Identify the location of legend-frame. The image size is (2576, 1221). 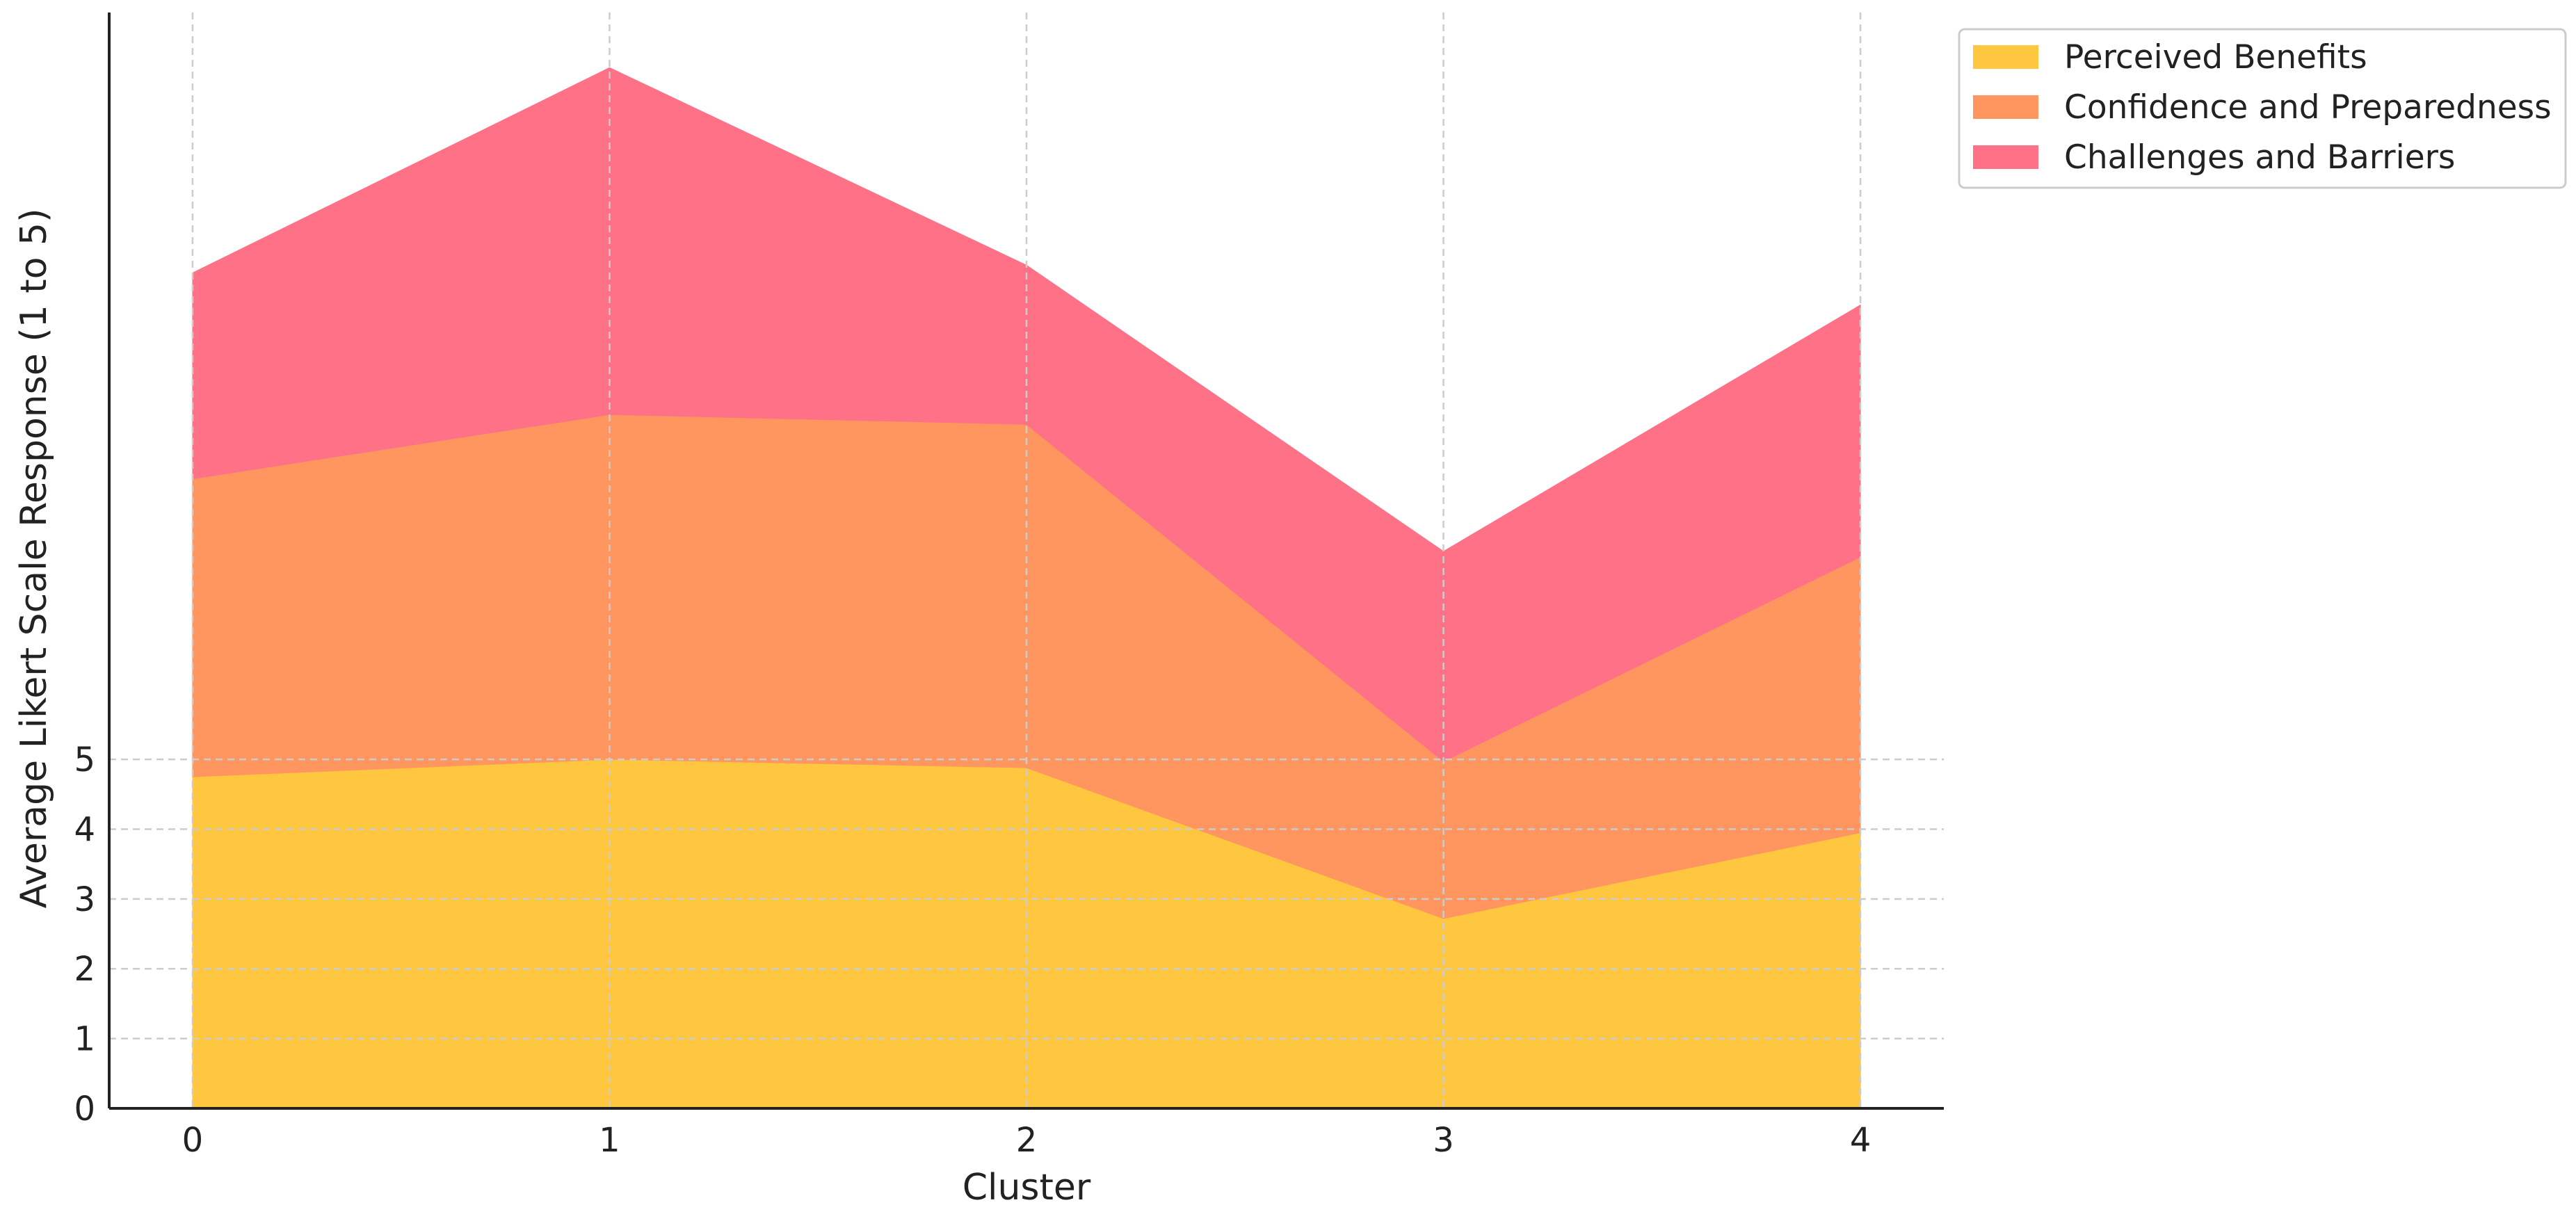
(2262, 108).